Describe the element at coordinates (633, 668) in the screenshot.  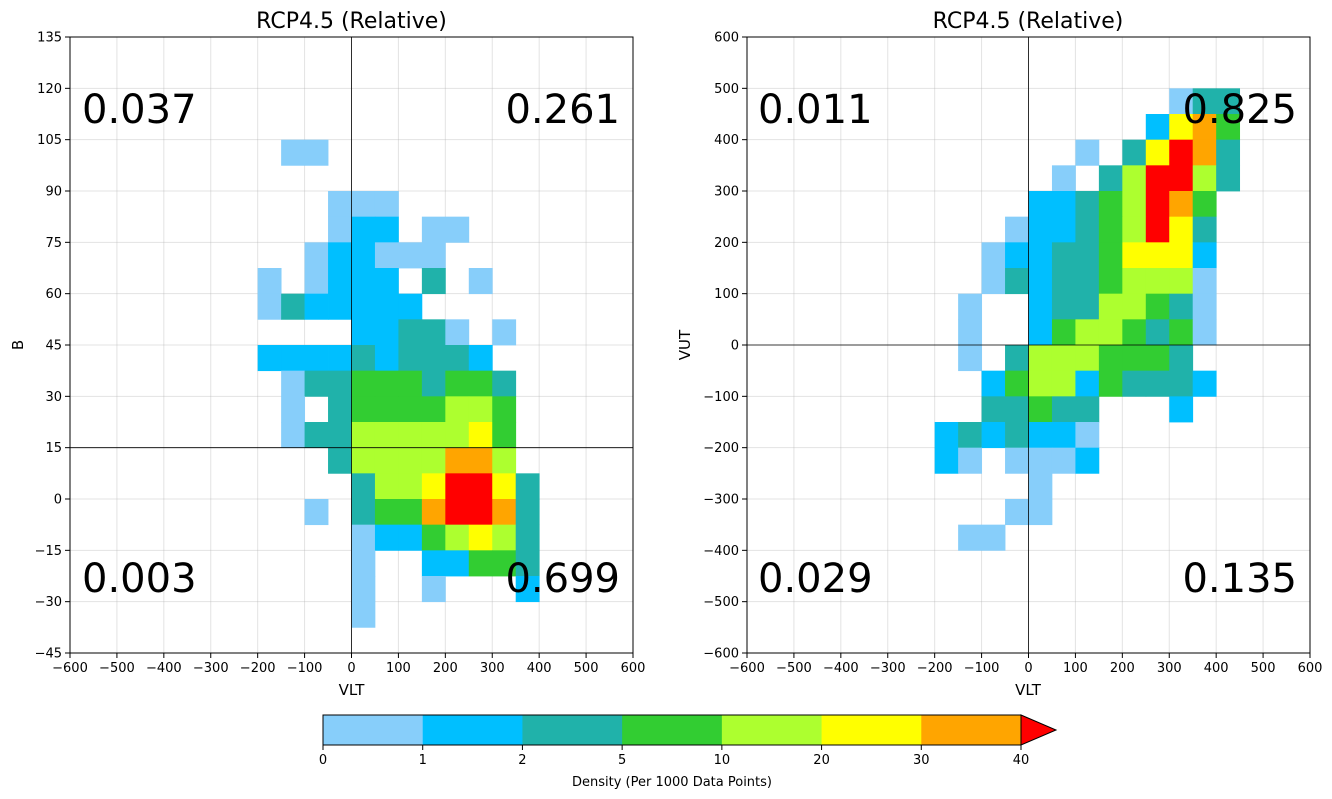
I see `x-tick-label: 600` at that location.